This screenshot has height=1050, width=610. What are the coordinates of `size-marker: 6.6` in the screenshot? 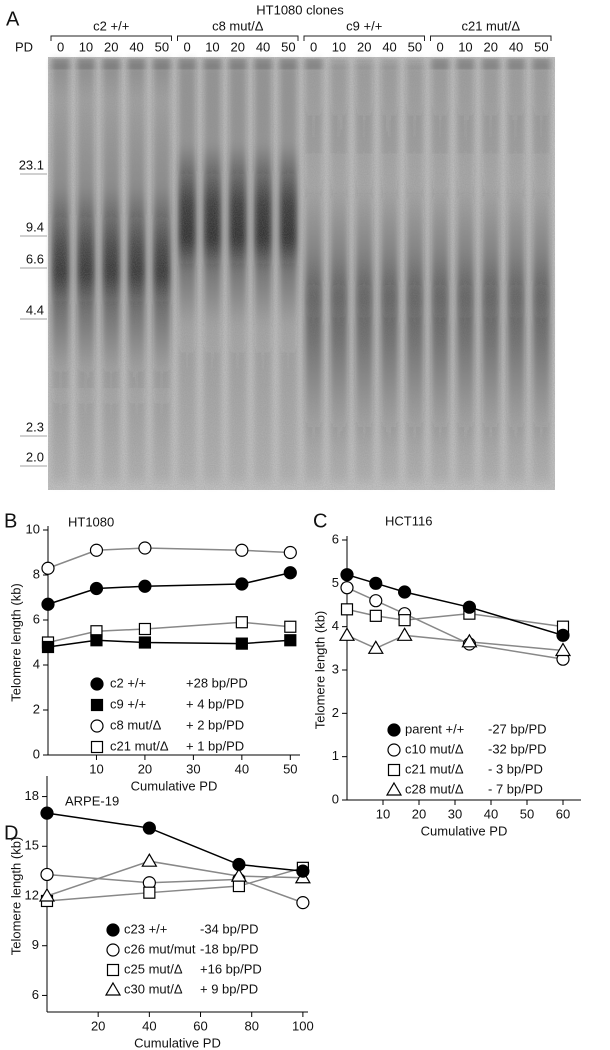 It's located at (35, 258).